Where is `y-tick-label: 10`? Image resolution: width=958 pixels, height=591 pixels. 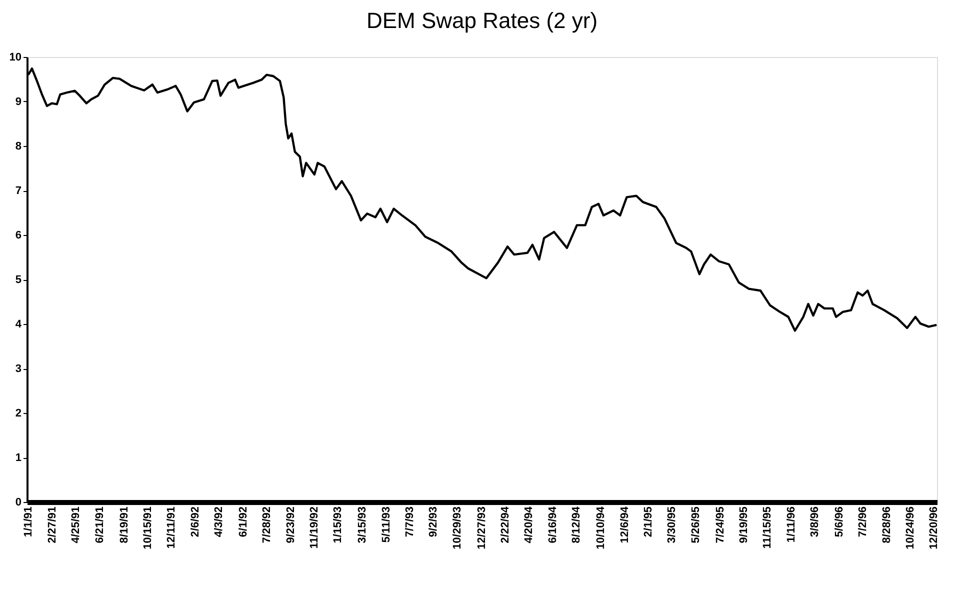
y-tick-label: 10 is located at coordinates (15, 58).